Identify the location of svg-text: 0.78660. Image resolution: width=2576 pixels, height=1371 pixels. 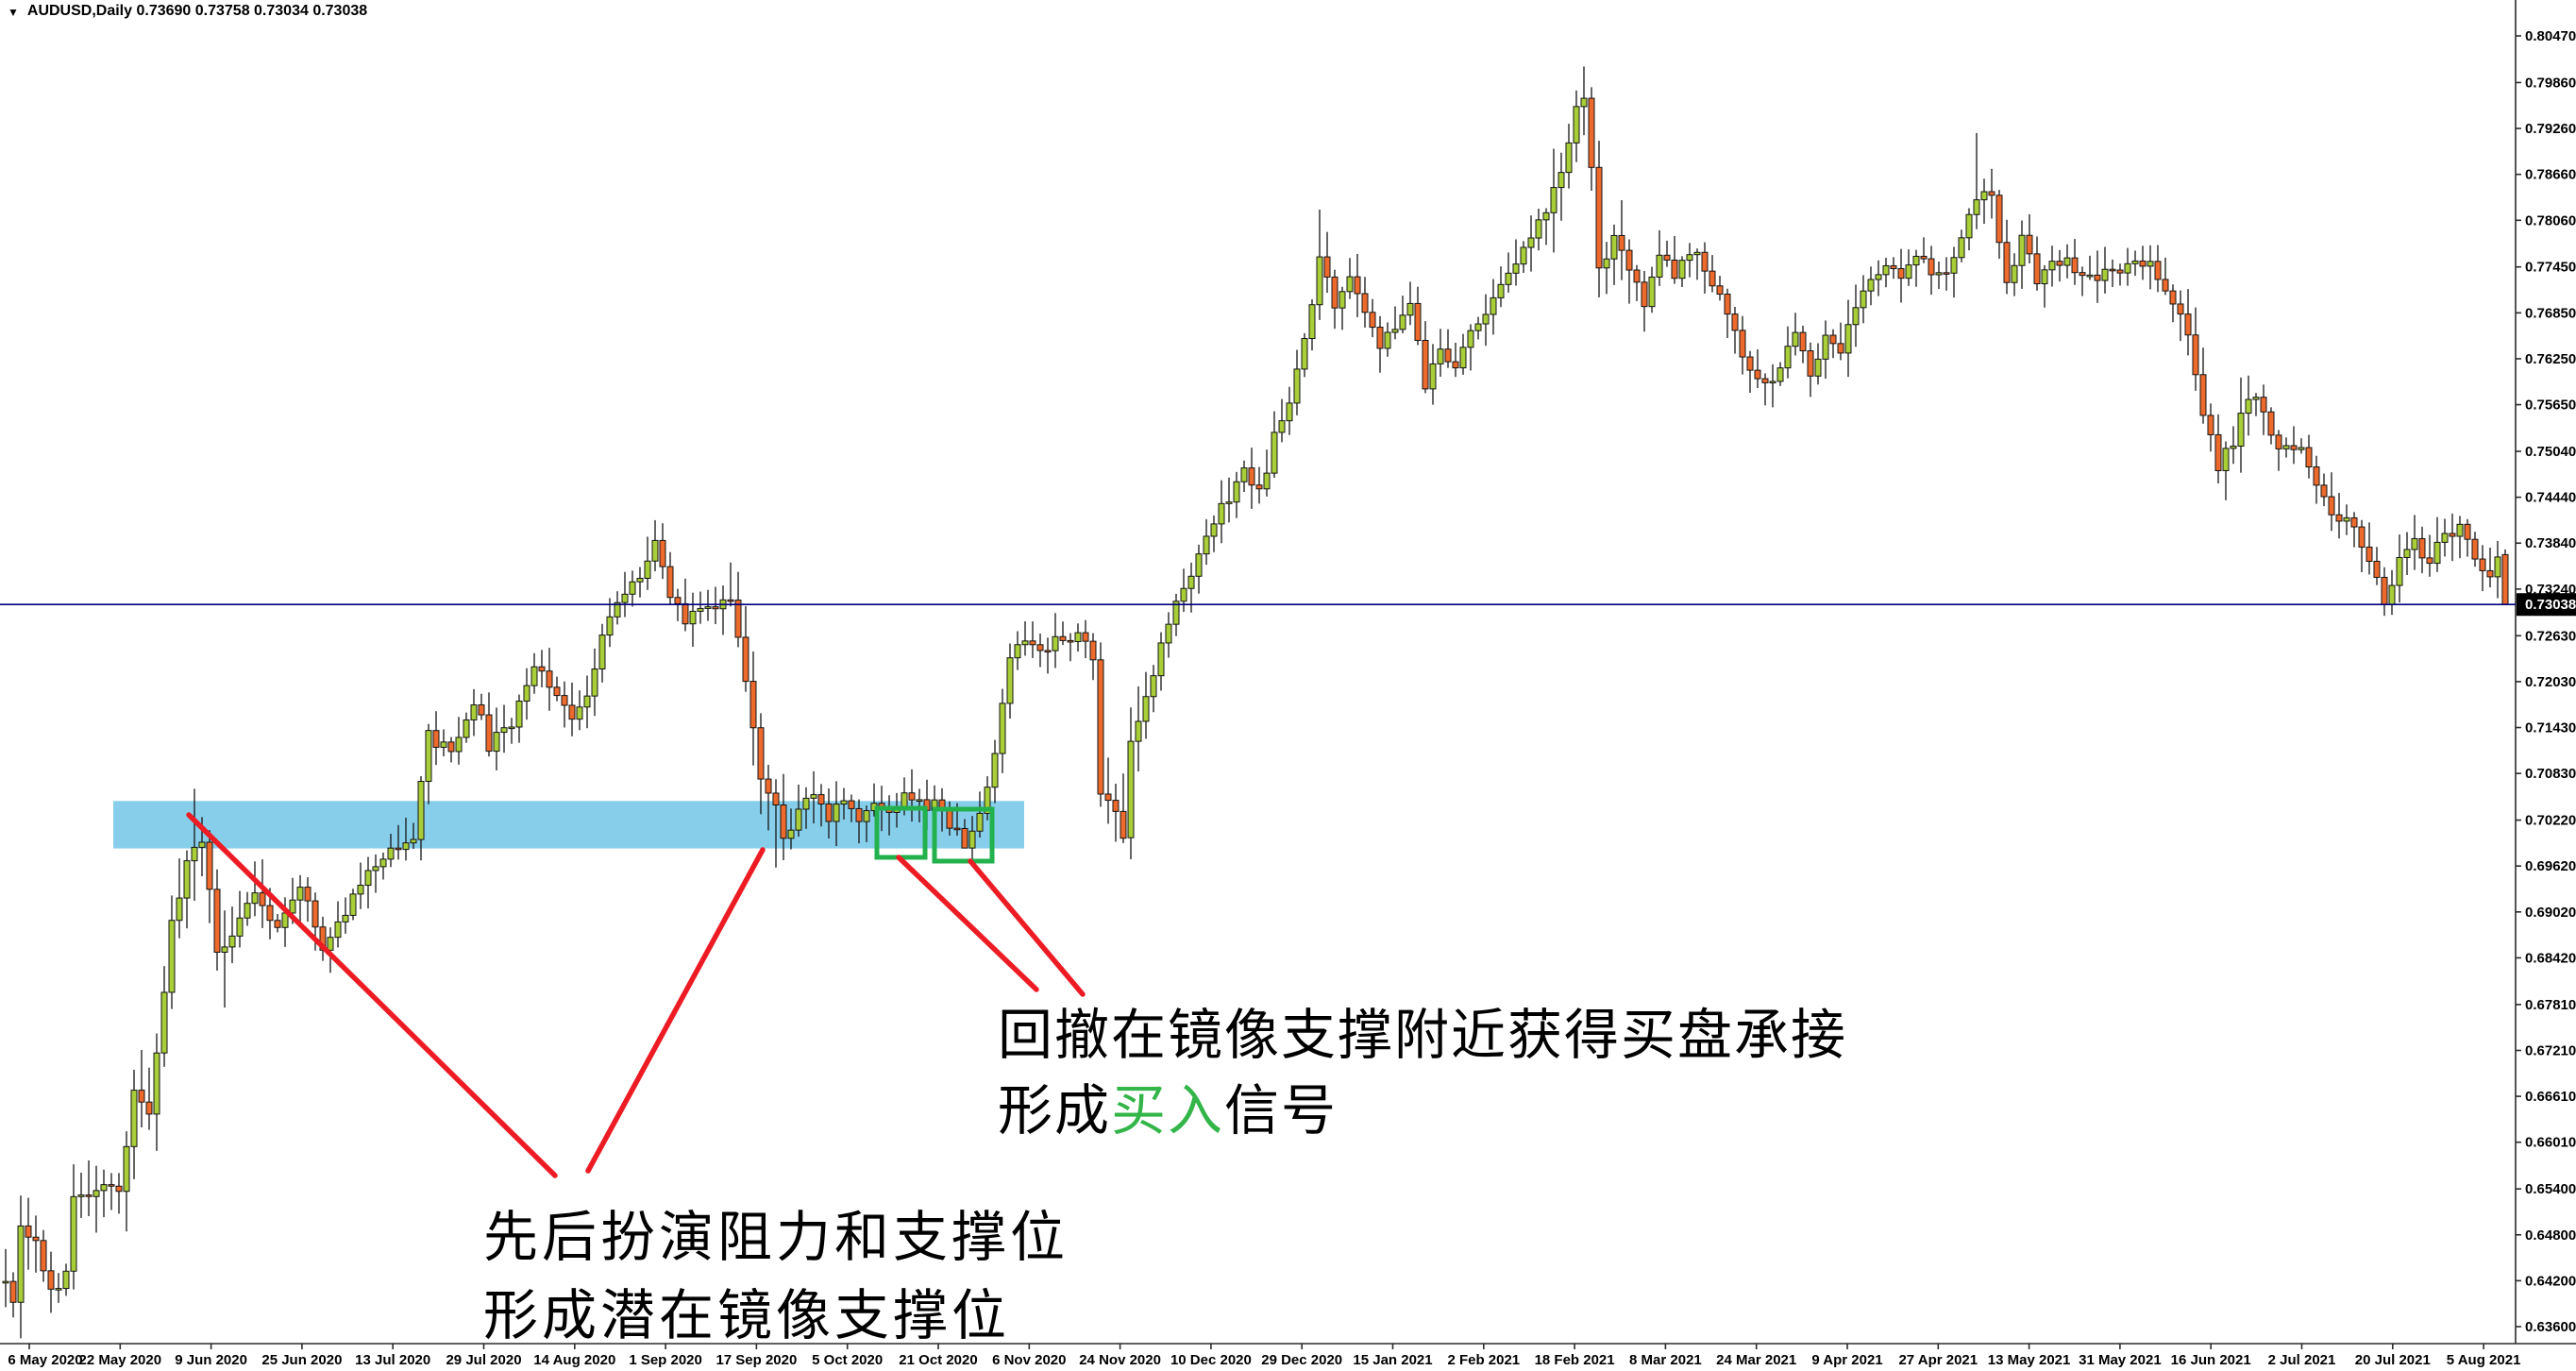
(2551, 175).